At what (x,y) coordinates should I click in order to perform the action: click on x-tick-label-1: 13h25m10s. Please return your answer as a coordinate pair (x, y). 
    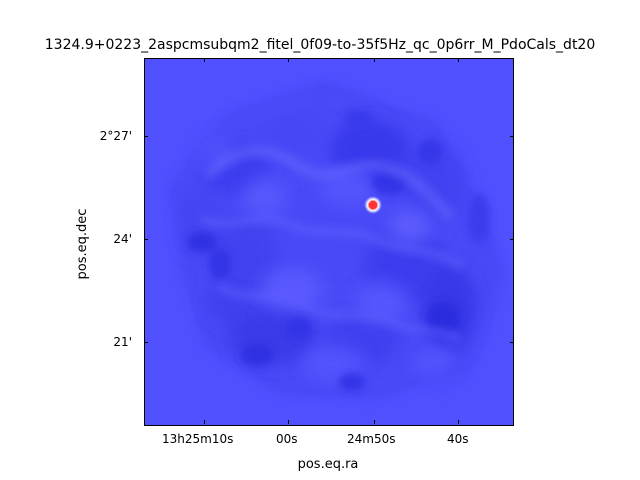
    Looking at the image, I should click on (198, 439).